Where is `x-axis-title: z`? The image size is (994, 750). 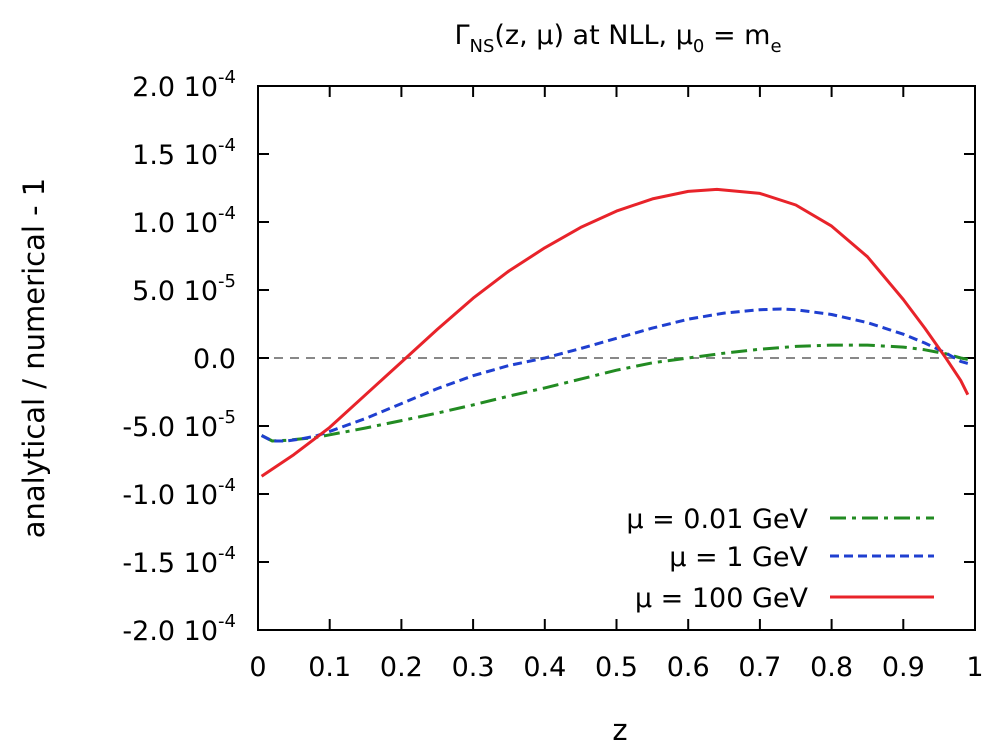
x-axis-title: z is located at coordinates (619, 730).